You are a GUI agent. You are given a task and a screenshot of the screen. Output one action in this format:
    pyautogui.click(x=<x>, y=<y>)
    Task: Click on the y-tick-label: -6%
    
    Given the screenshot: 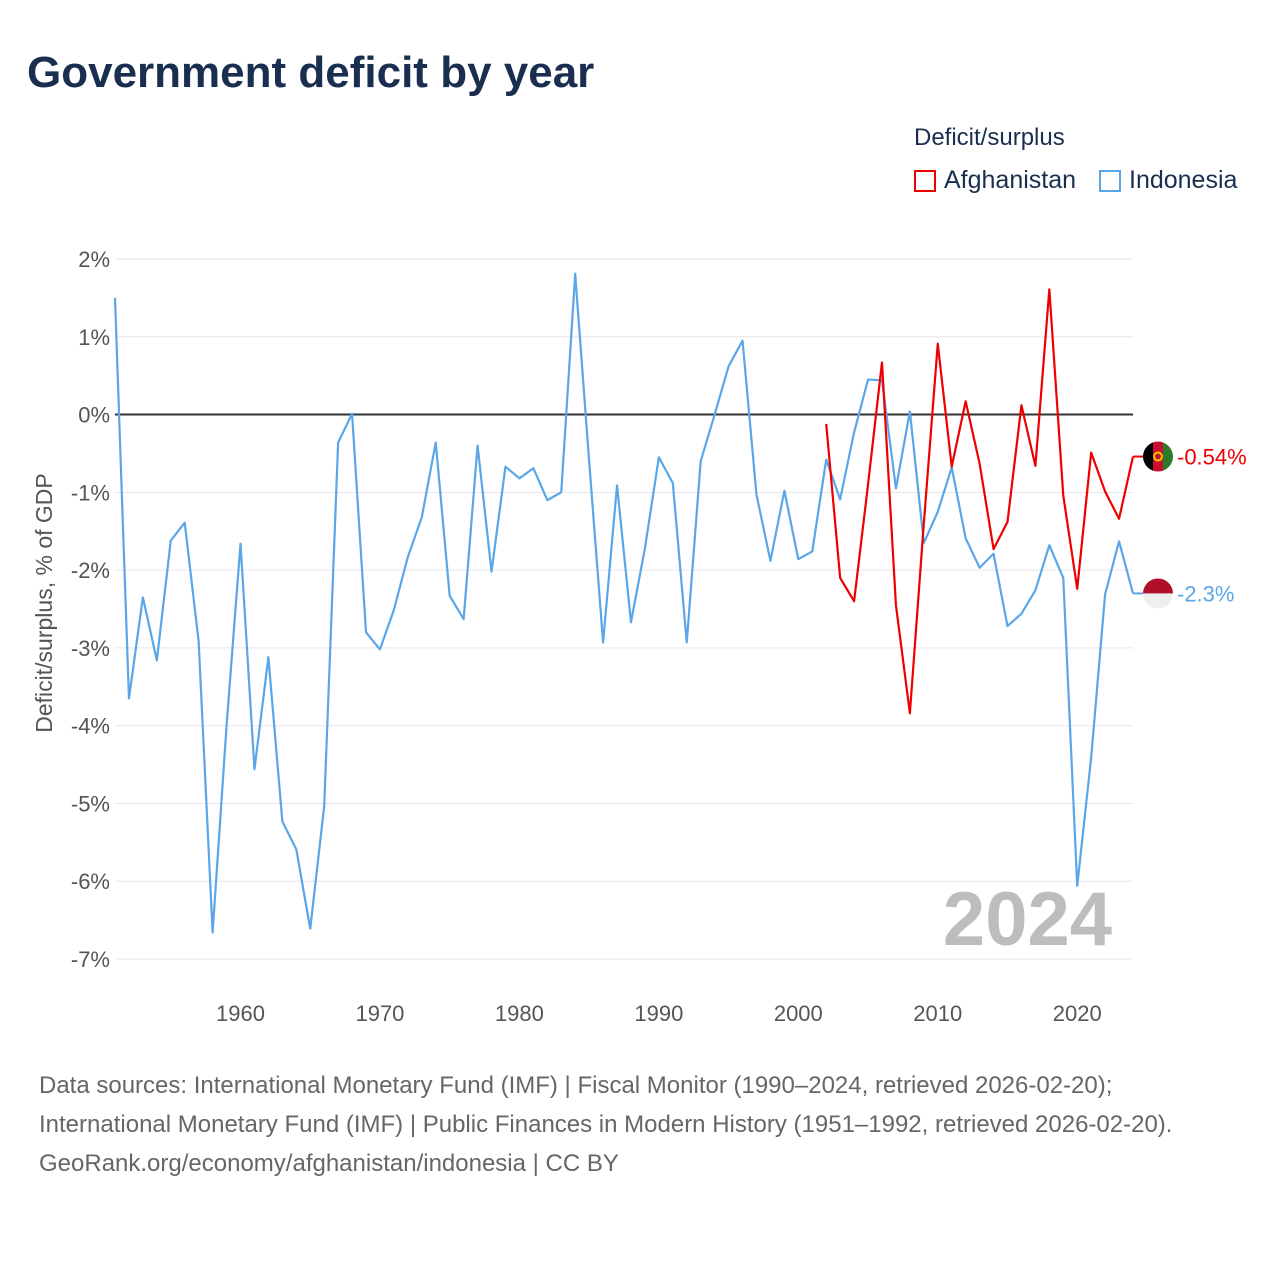 What is the action you would take?
    pyautogui.click(x=90, y=881)
    